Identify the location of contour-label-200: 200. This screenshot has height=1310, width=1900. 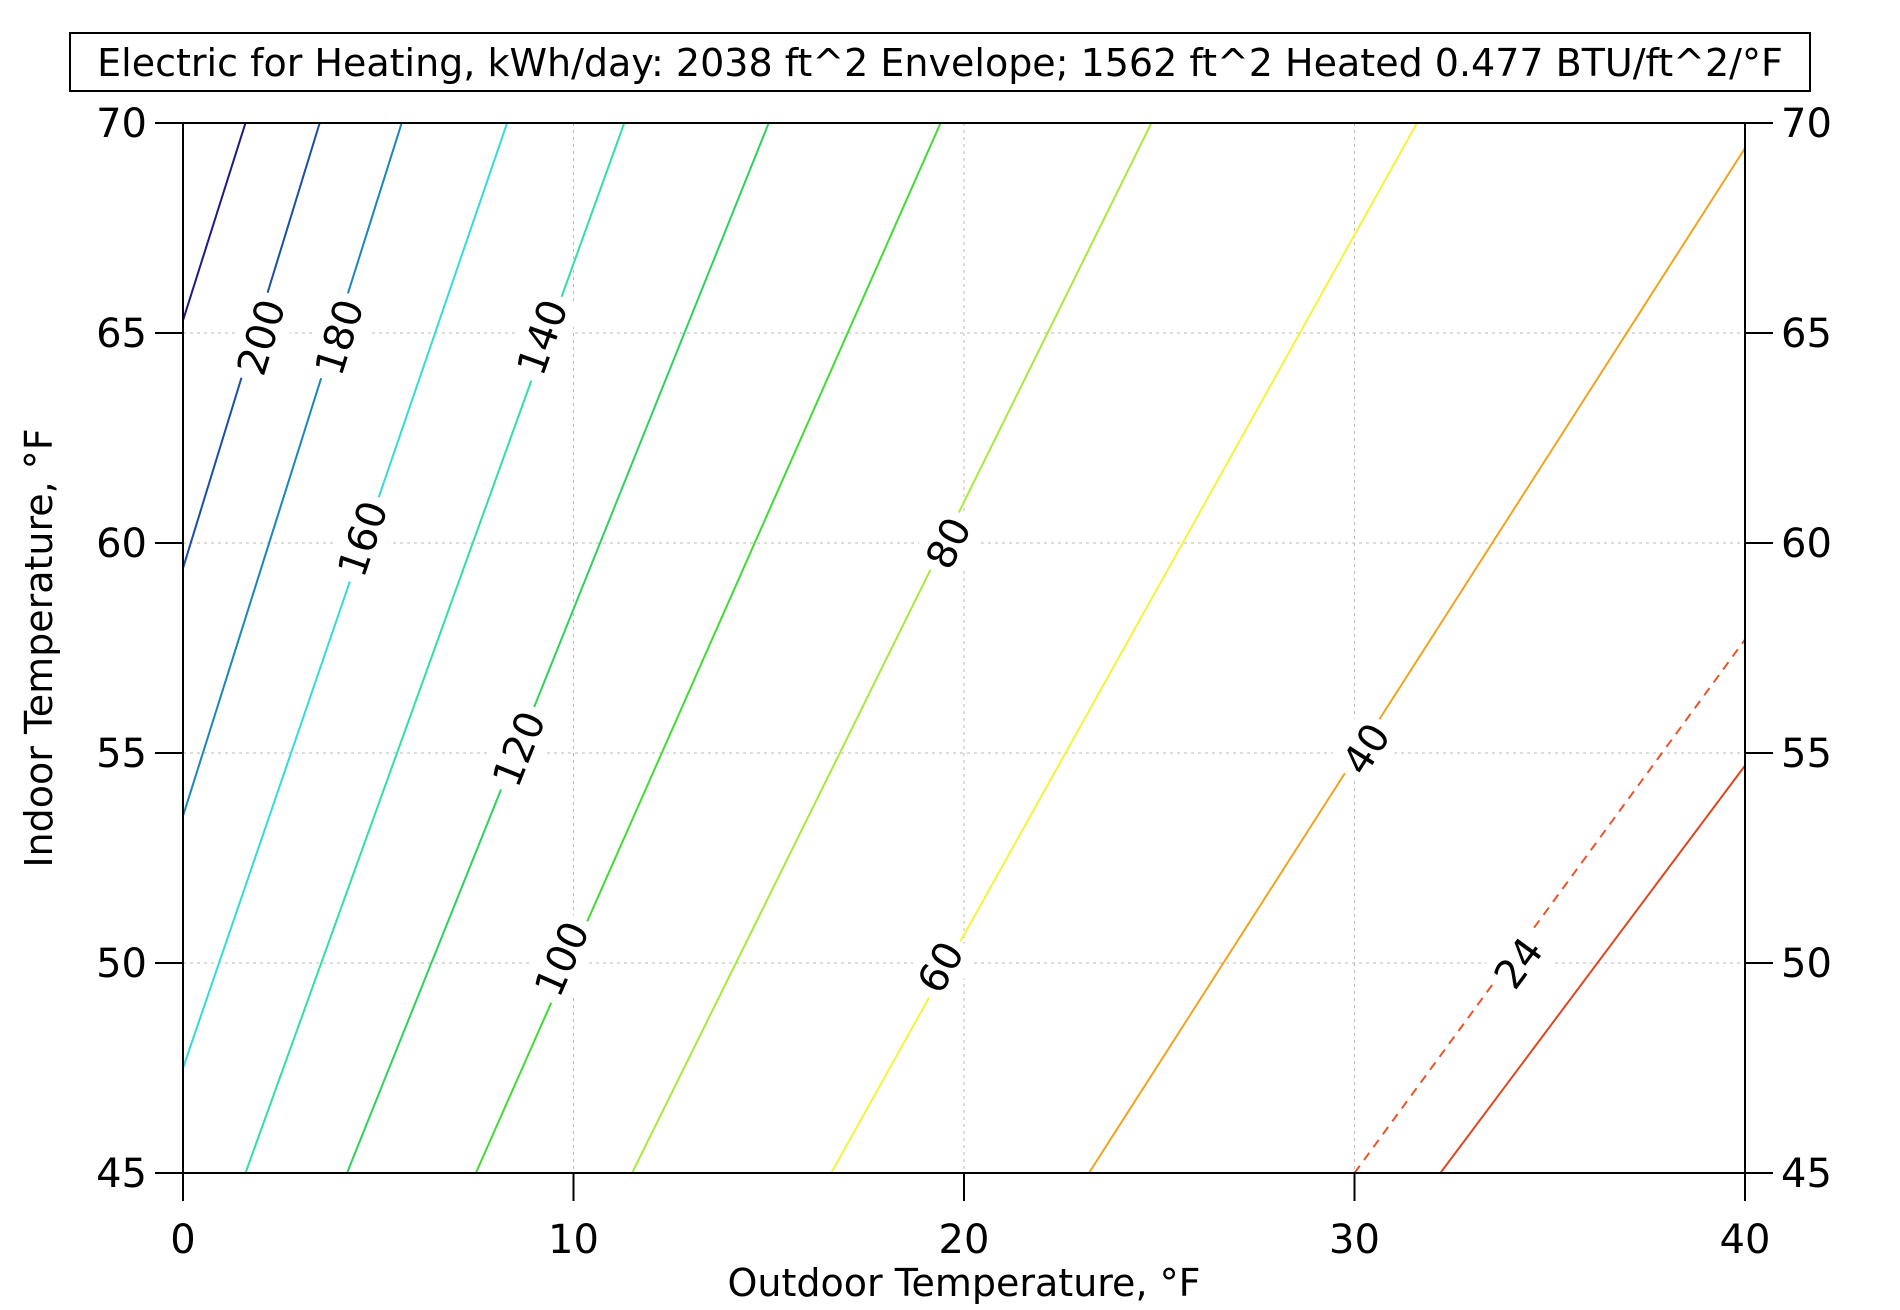
(261, 337).